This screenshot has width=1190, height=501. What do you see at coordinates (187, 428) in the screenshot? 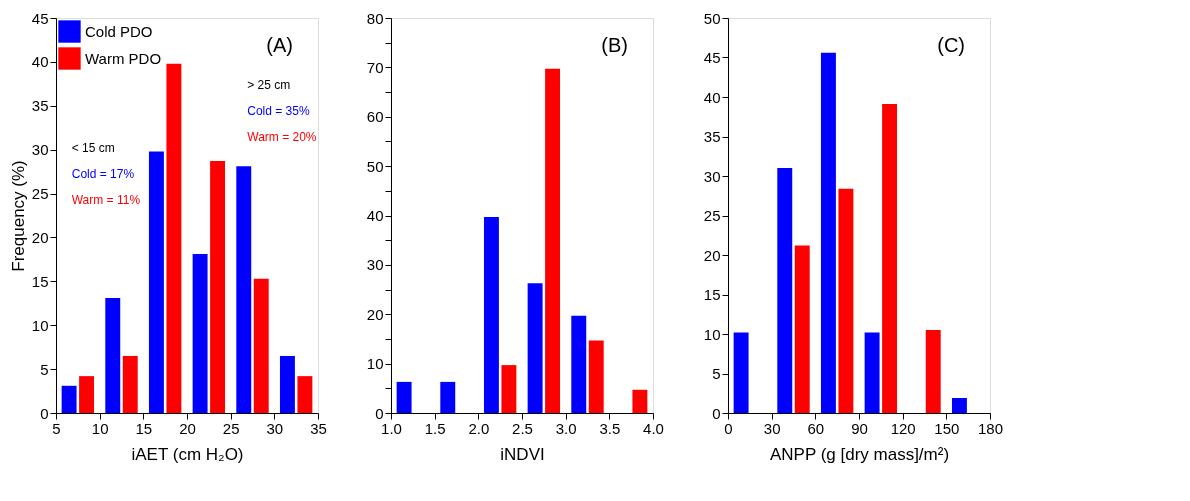
I see `x-tick-label: 20` at bounding box center [187, 428].